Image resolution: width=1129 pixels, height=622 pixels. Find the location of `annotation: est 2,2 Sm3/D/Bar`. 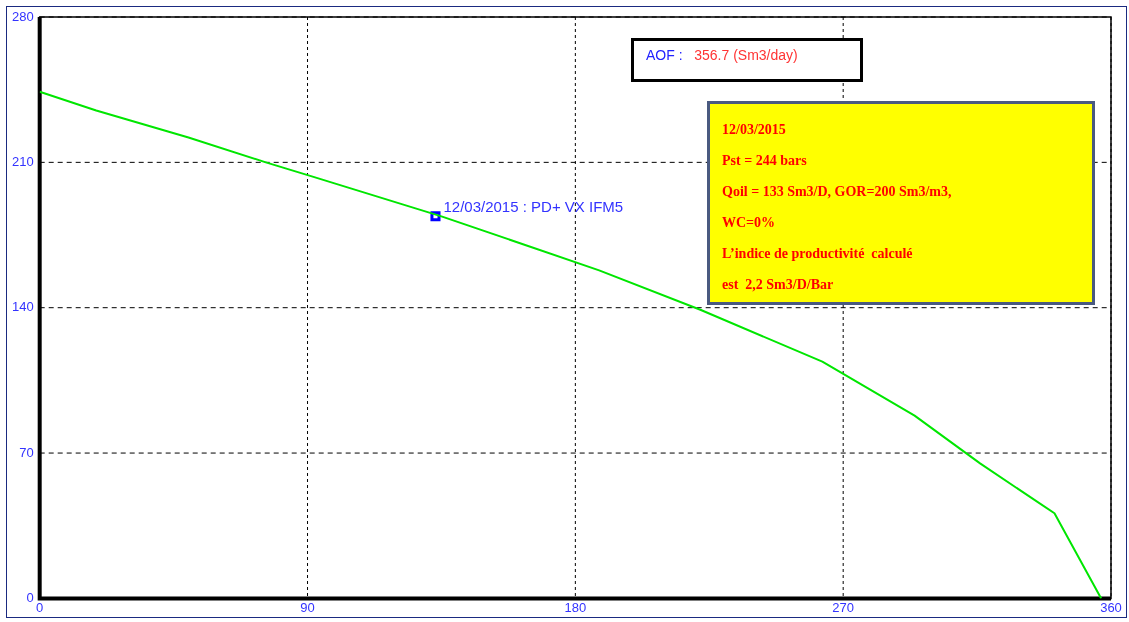

annotation: est 2,2 Sm3/D/Bar is located at coordinates (778, 285).